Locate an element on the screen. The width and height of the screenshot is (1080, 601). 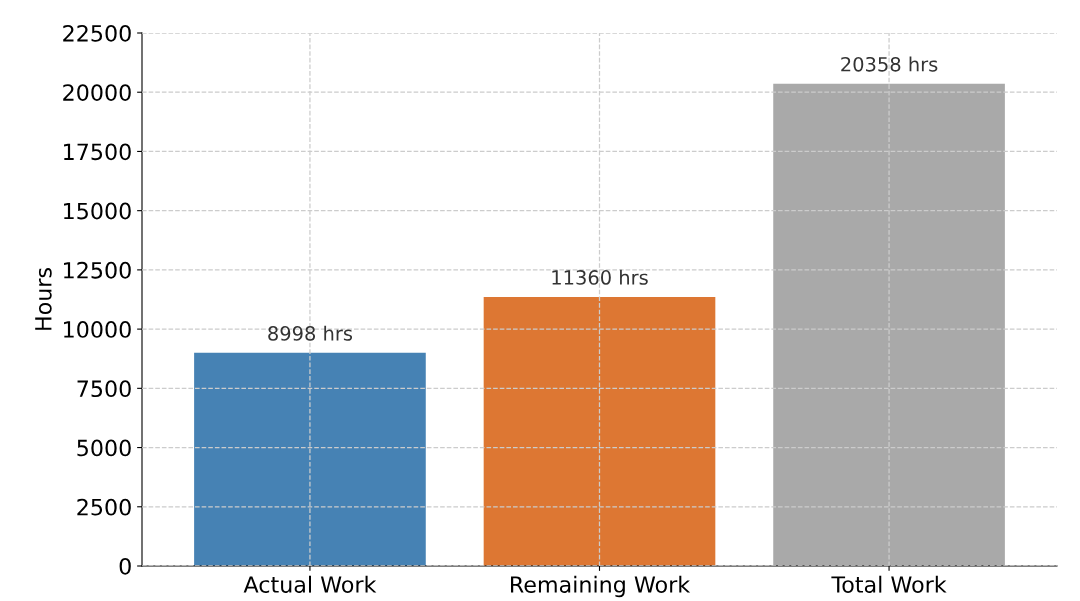
y-tick-label: 15000 is located at coordinates (97, 211).